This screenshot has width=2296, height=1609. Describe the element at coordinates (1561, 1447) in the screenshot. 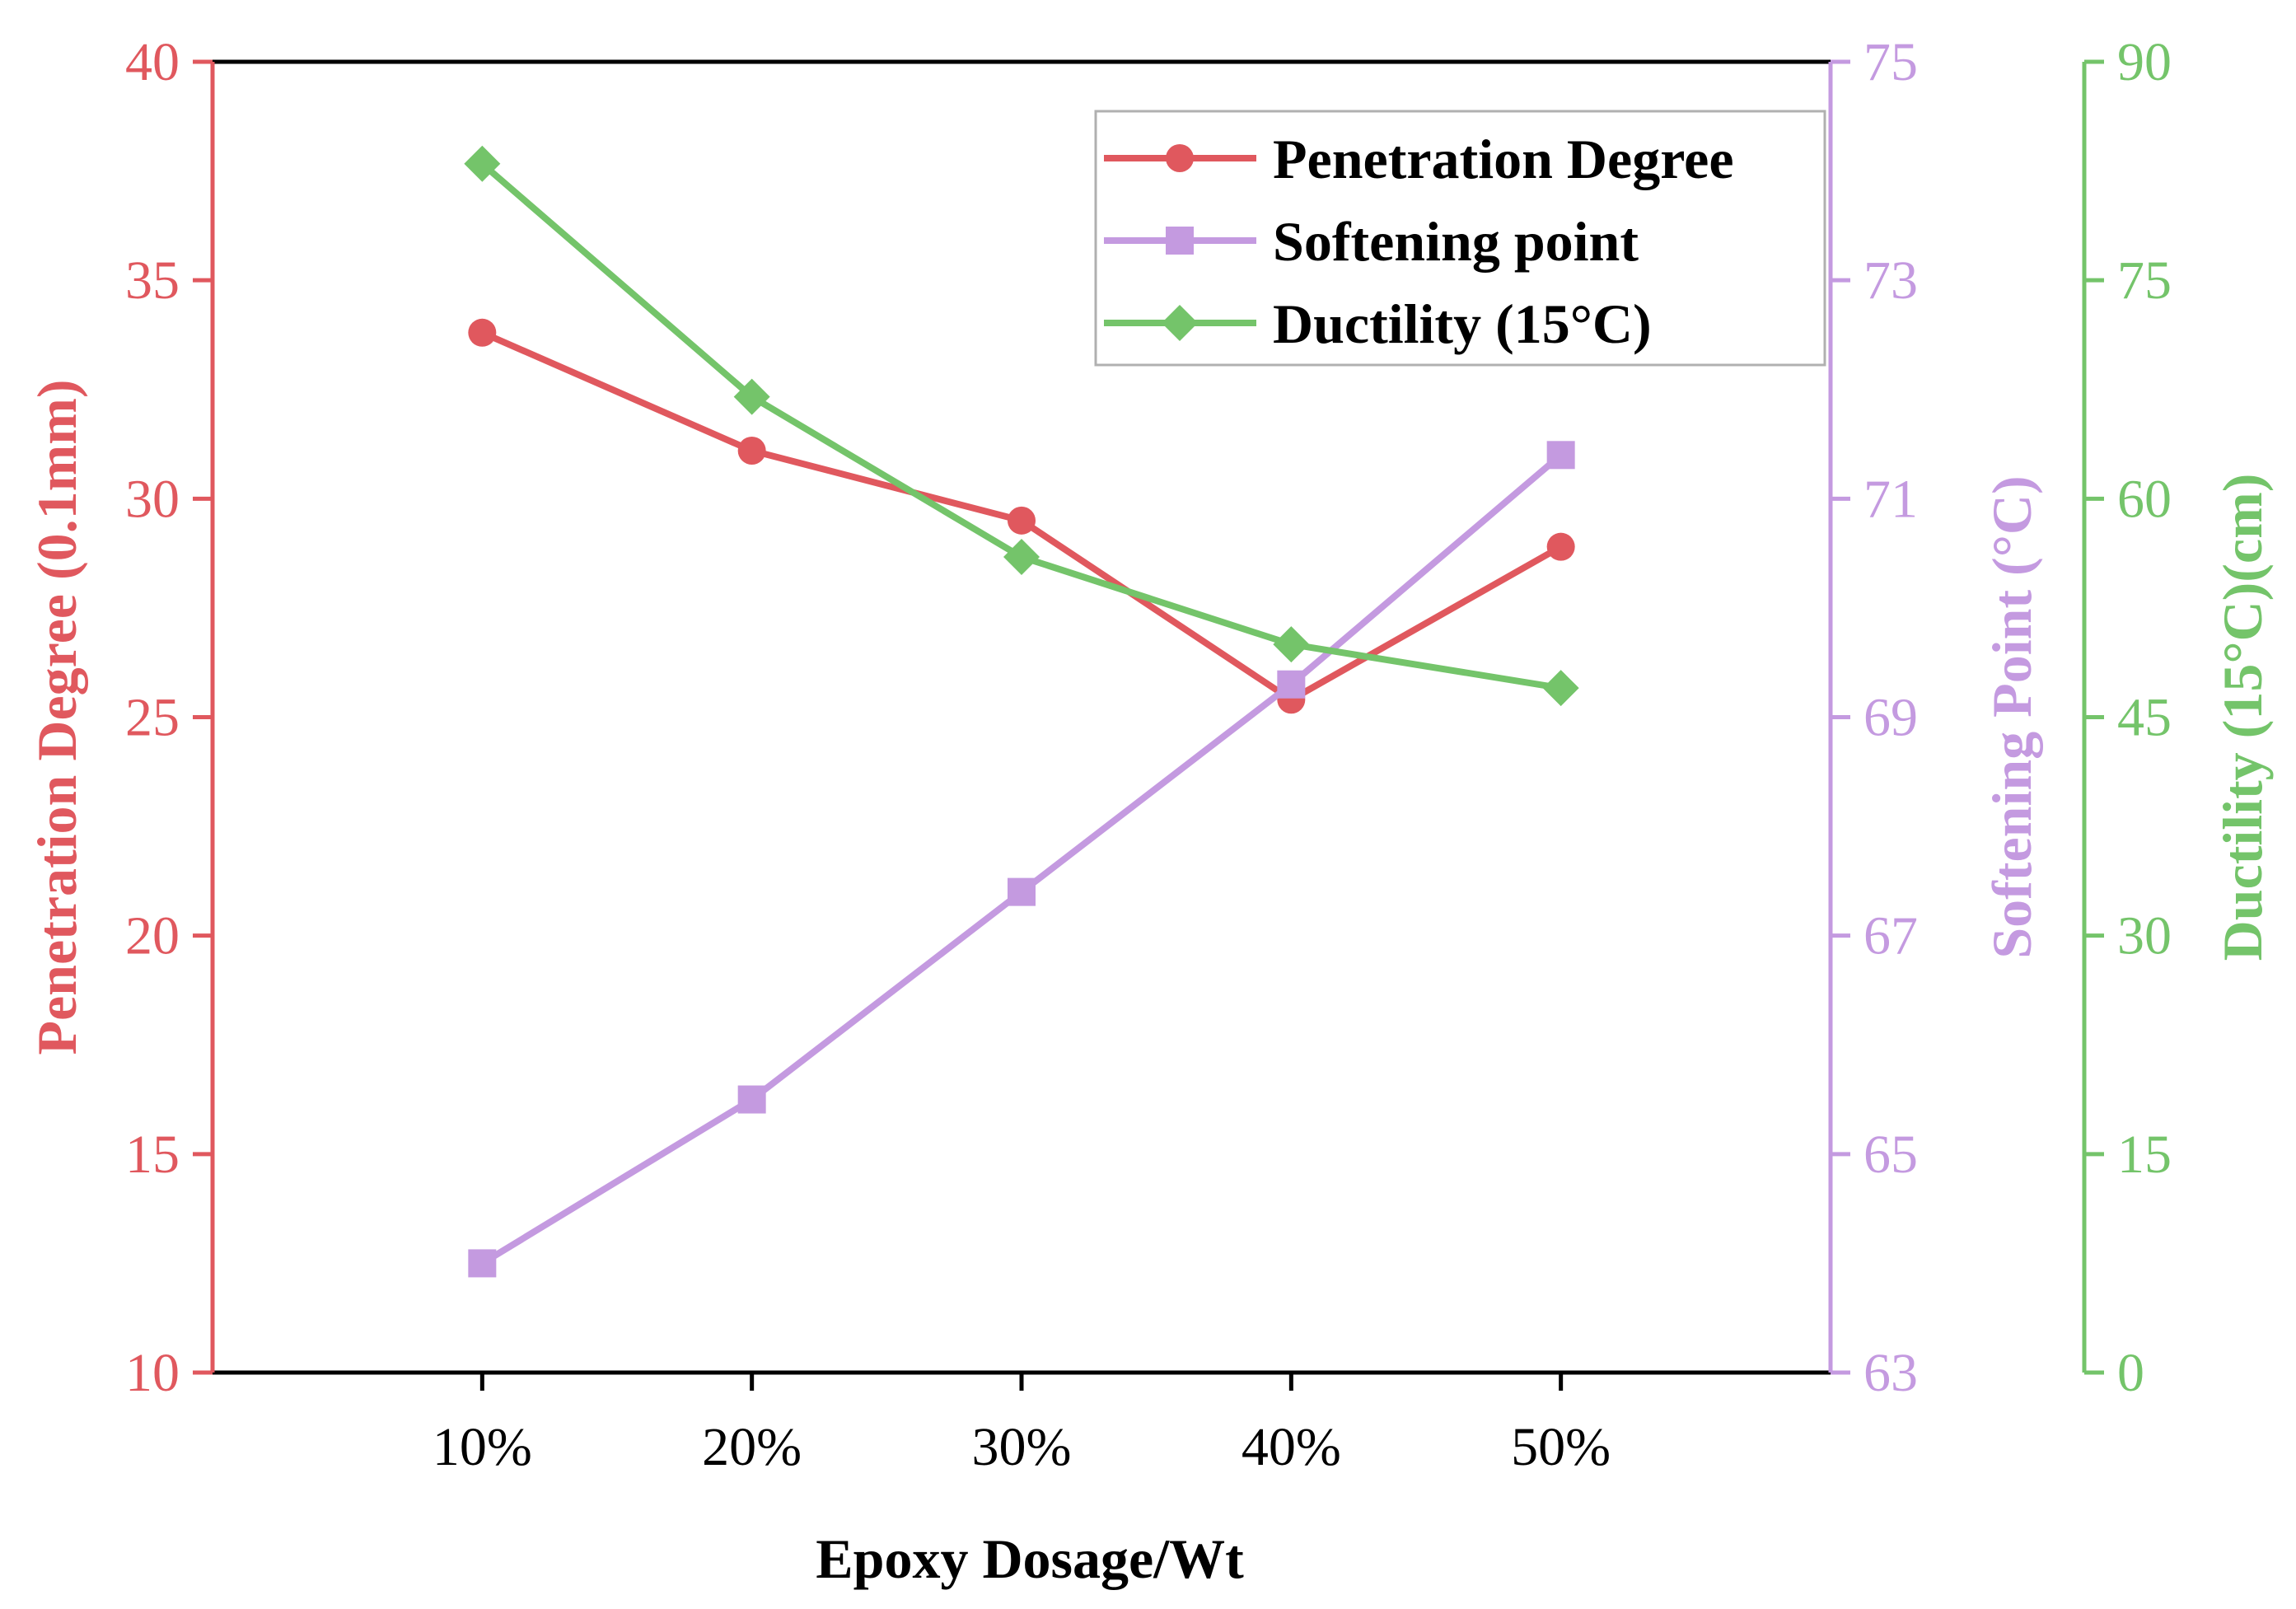

I see `x-tick-label: 50%` at that location.